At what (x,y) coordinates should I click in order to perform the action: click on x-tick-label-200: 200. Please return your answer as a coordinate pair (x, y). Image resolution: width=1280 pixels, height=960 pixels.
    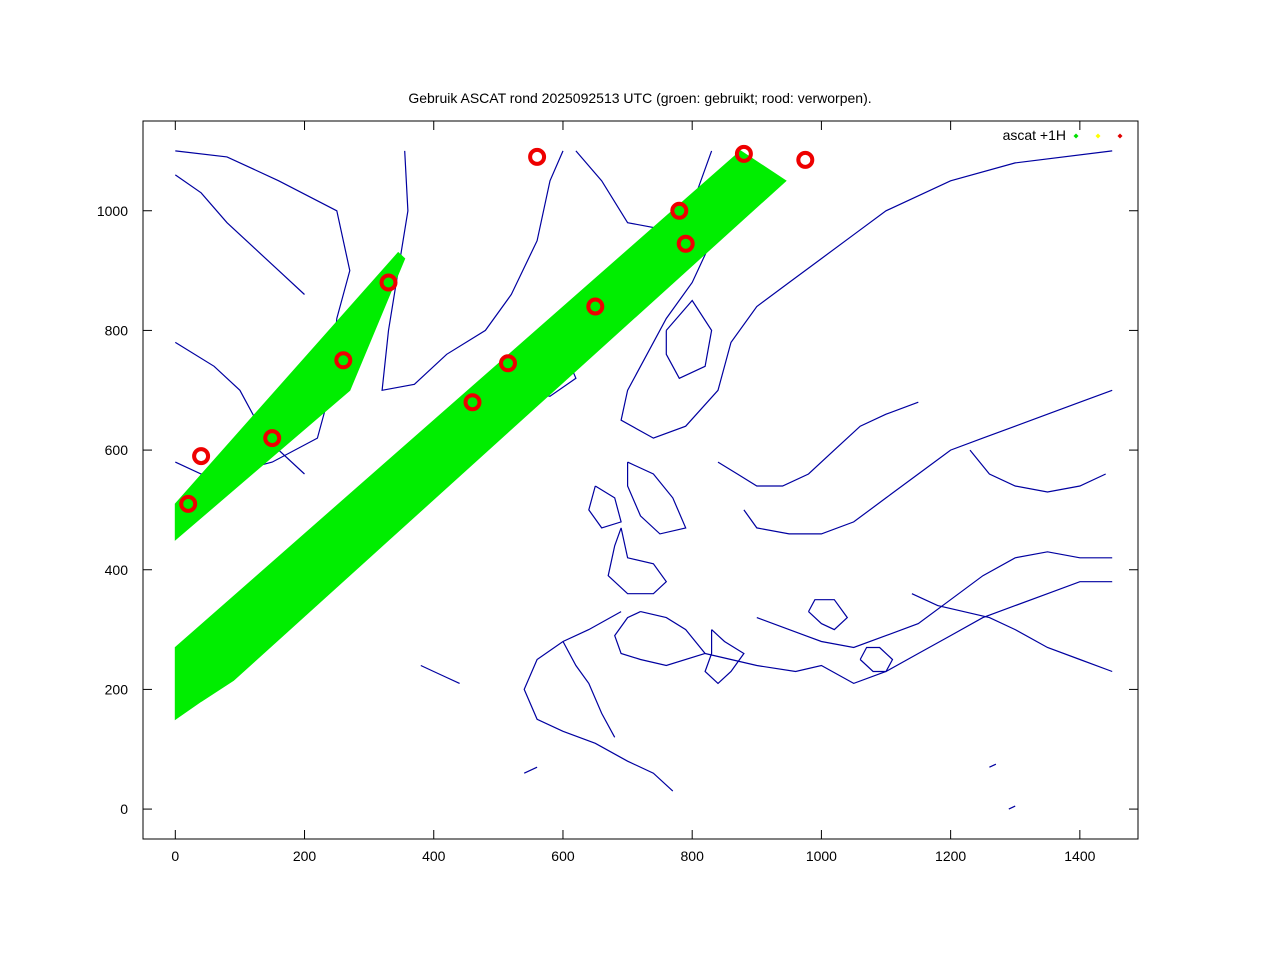
    Looking at the image, I should click on (305, 856).